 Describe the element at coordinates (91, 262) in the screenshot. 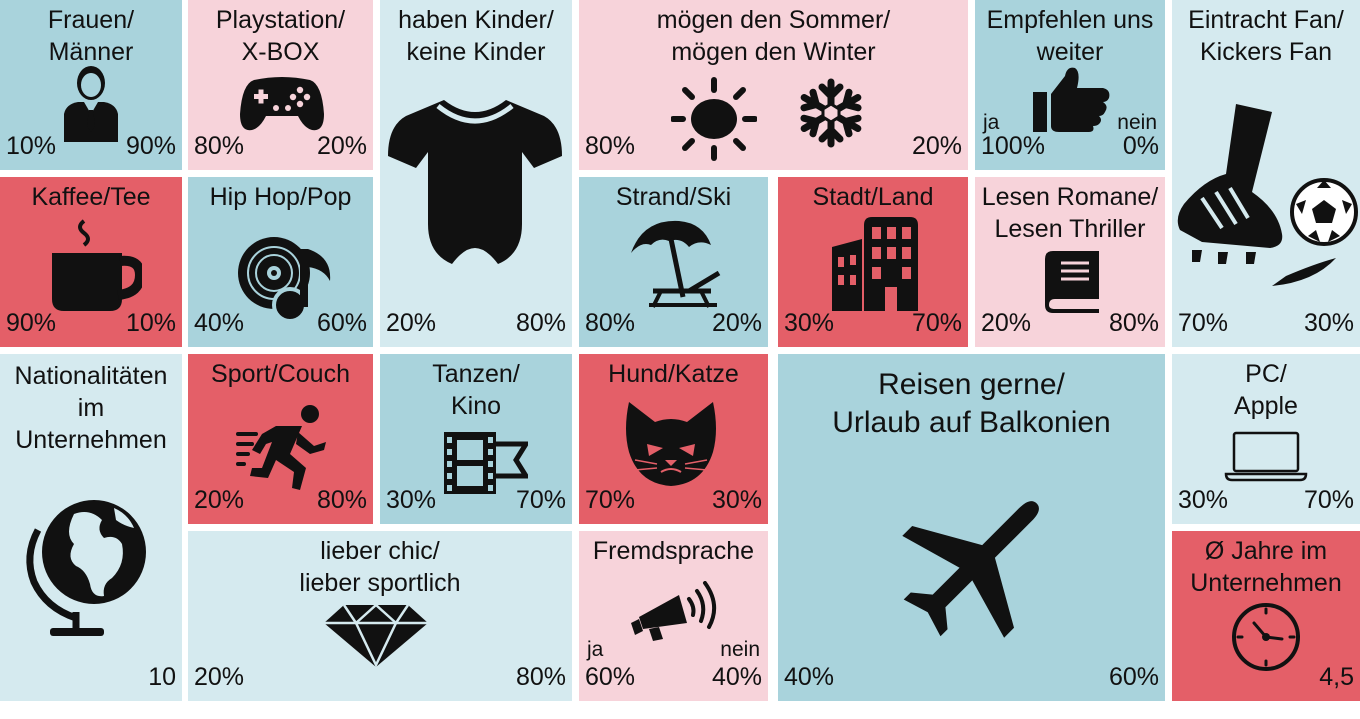

I see `tile-coffee: Kaffee/Tee 90% 10%` at that location.